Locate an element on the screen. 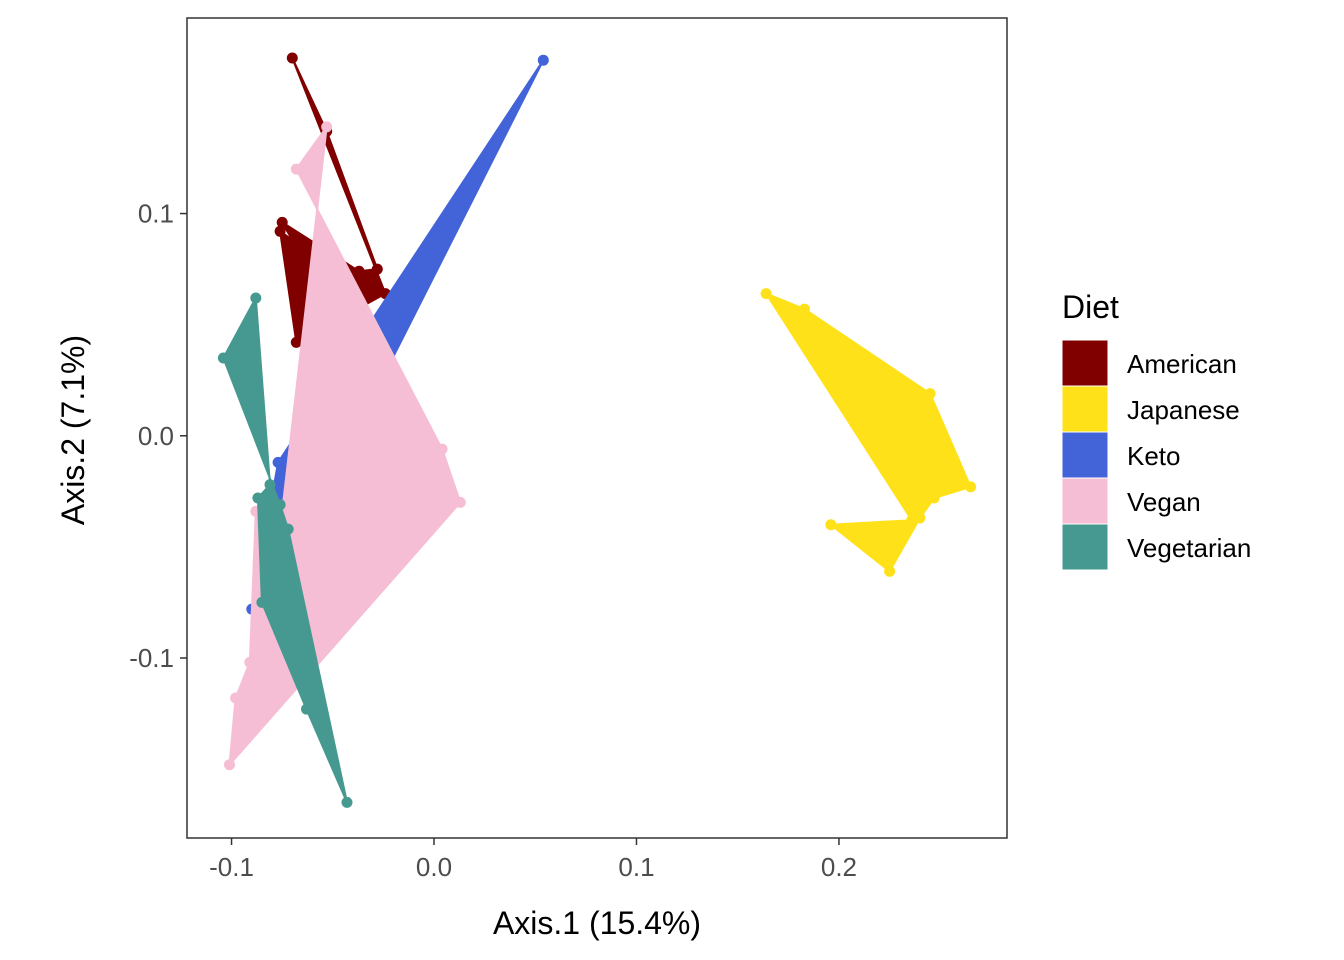 This screenshot has height=960, width=1344. legend-label-keto: Keto is located at coordinates (1154, 456).